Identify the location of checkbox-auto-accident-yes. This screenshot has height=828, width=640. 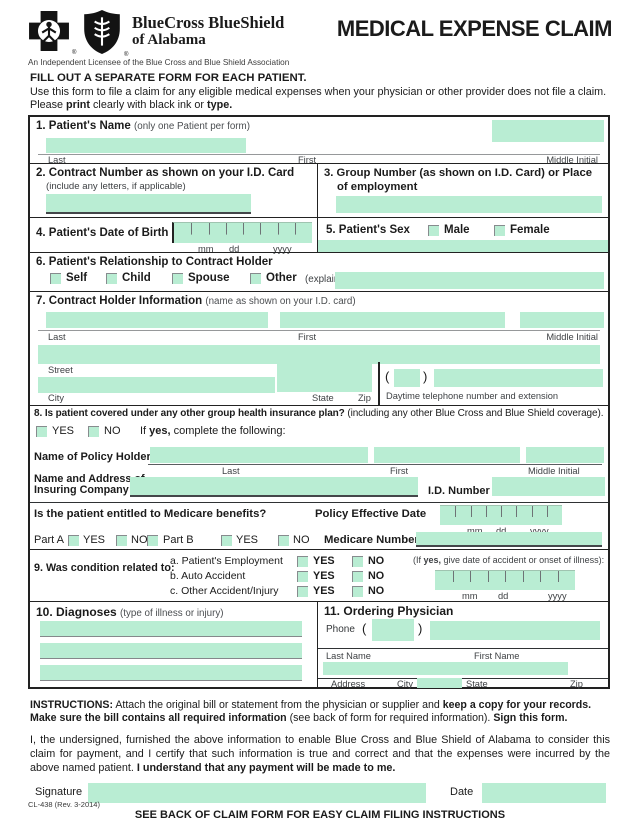
(302, 576).